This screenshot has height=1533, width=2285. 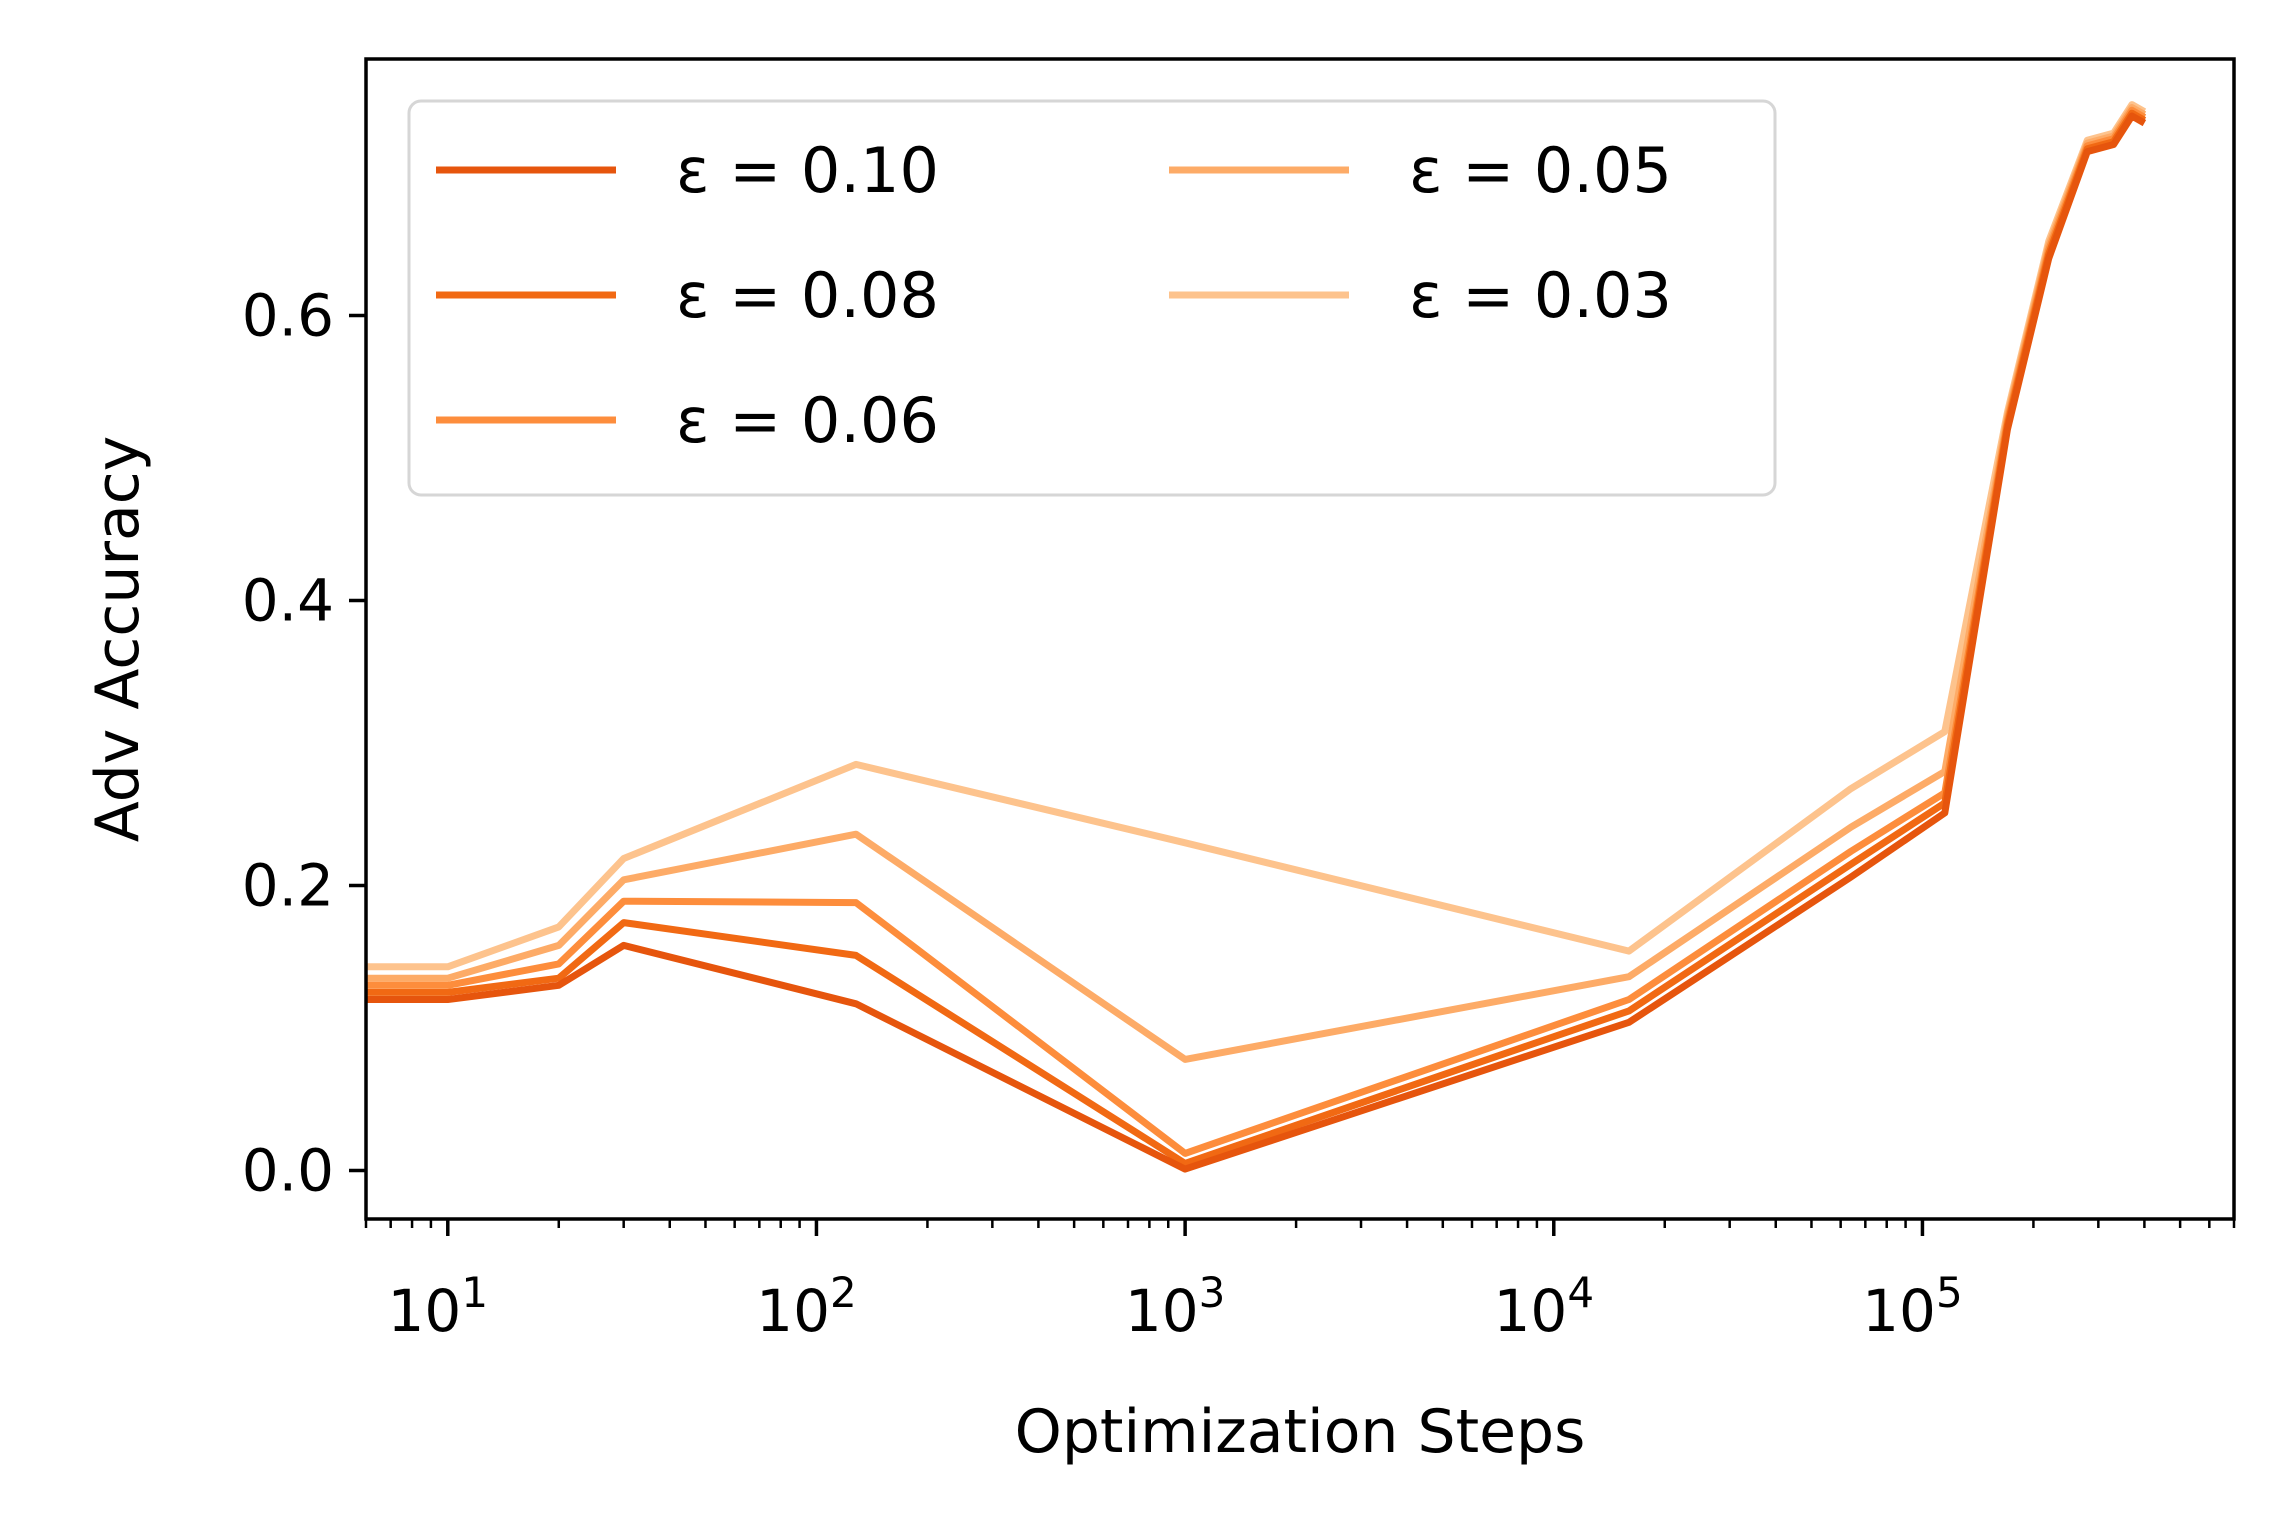 What do you see at coordinates (1540, 295) in the screenshot?
I see `legend-label: ε = 0.03` at bounding box center [1540, 295].